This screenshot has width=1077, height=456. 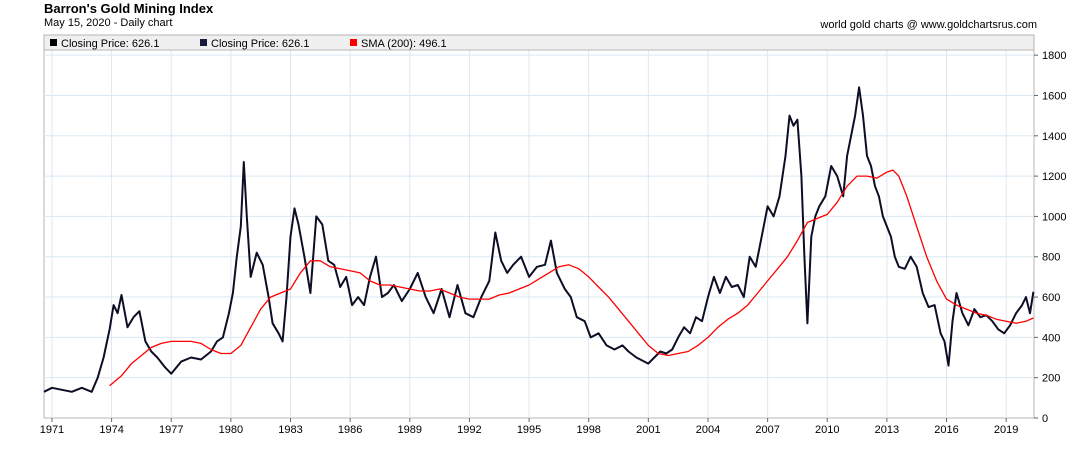 What do you see at coordinates (539, 42) in the screenshot?
I see `legend-bar` at bounding box center [539, 42].